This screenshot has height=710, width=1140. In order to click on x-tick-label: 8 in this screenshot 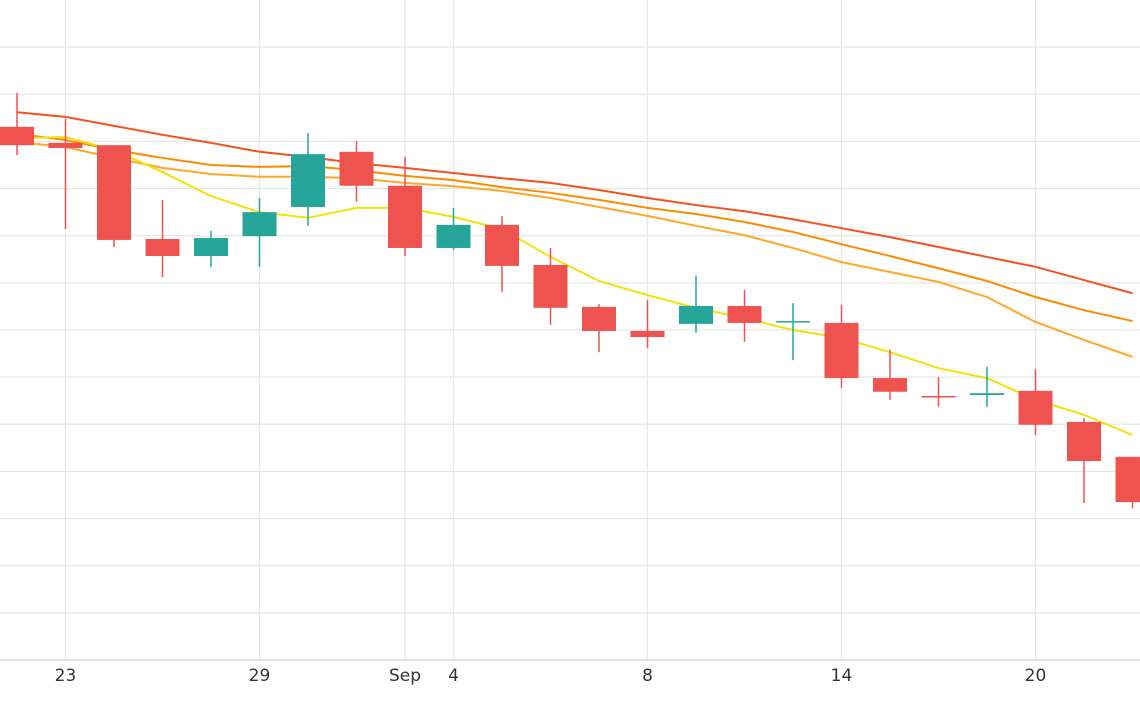, I will do `click(647, 676)`.